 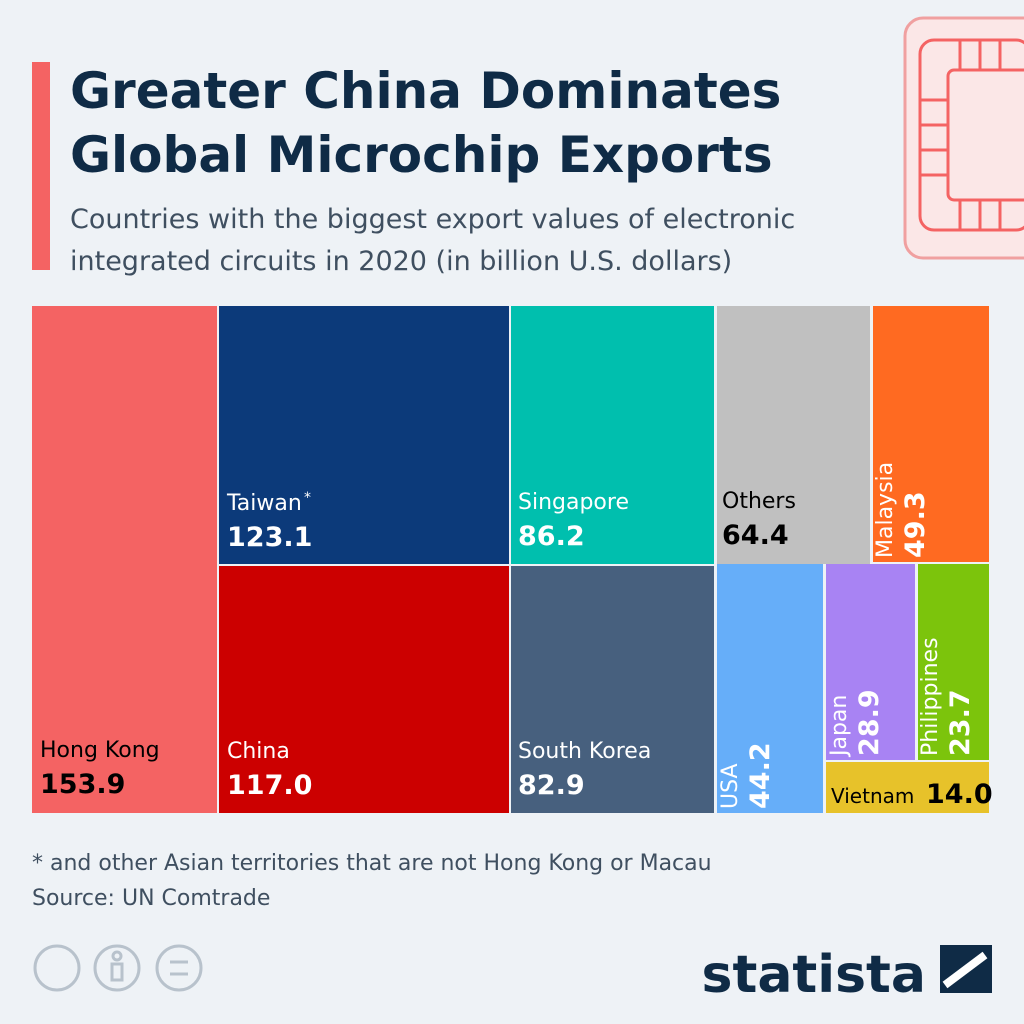 What do you see at coordinates (258, 751) in the screenshot?
I see `category-label: China` at bounding box center [258, 751].